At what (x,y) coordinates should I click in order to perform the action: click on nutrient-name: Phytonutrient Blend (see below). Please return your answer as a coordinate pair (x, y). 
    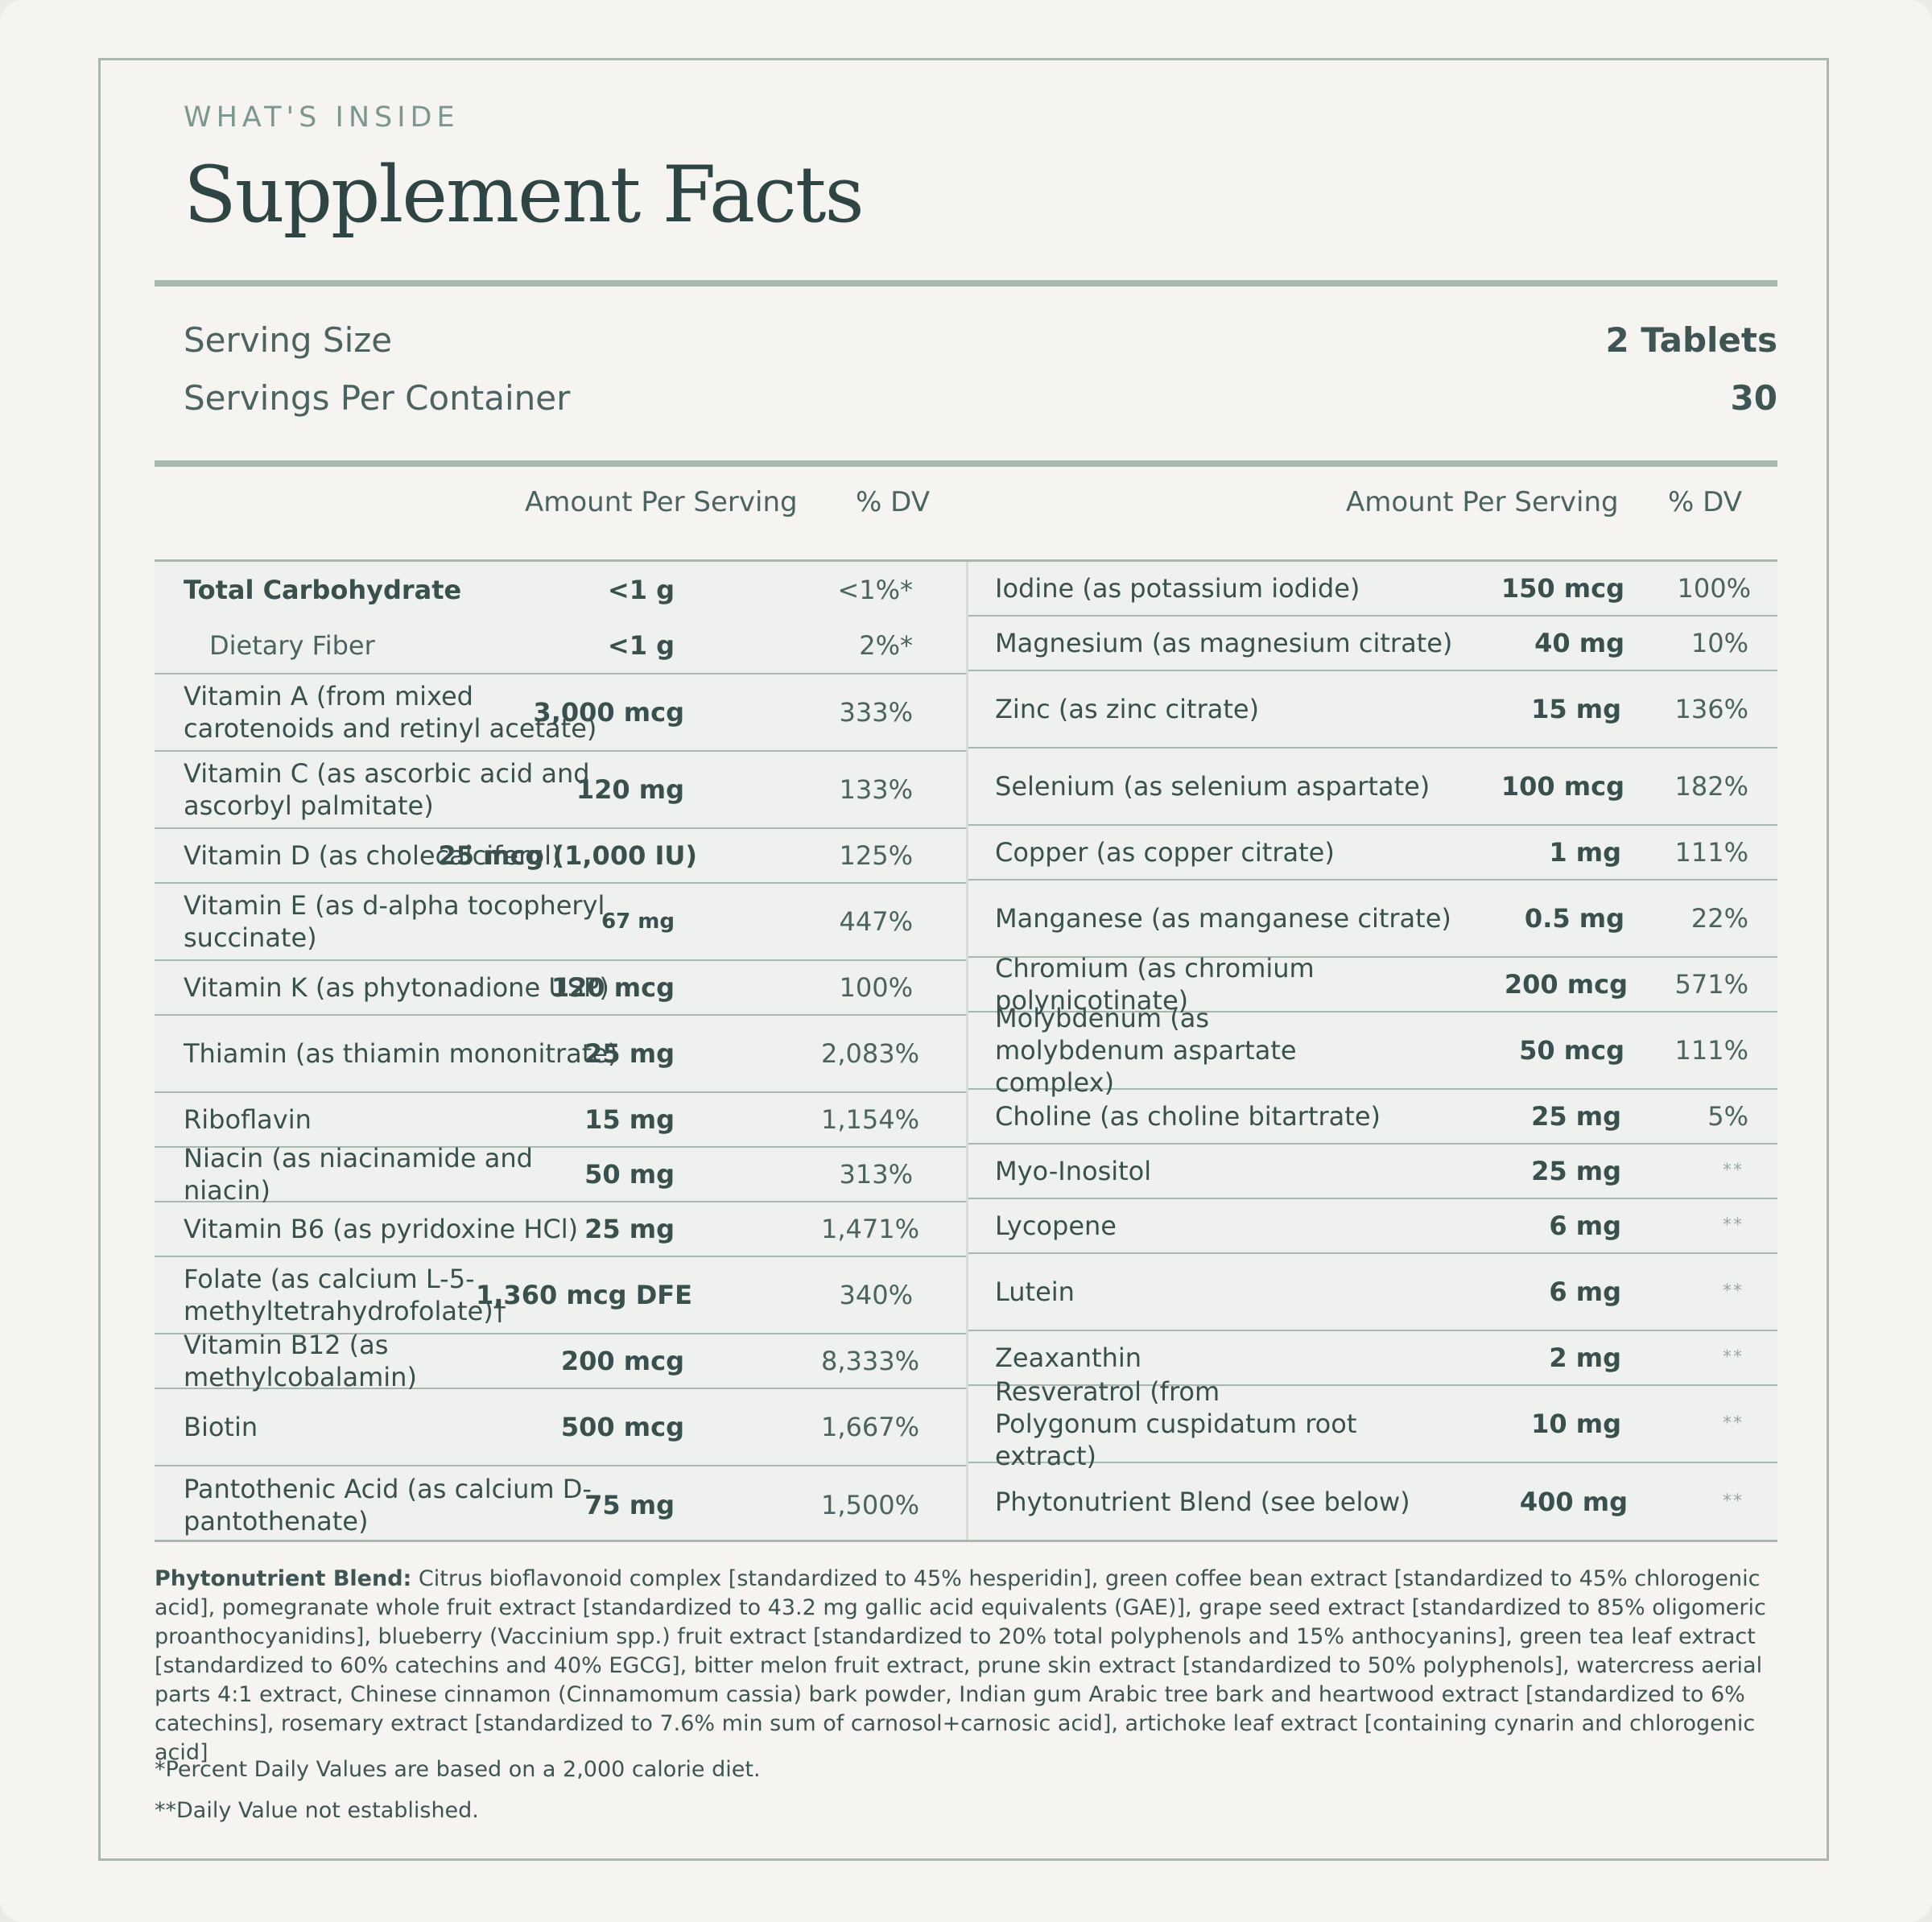
    Looking at the image, I should click on (1202, 1502).